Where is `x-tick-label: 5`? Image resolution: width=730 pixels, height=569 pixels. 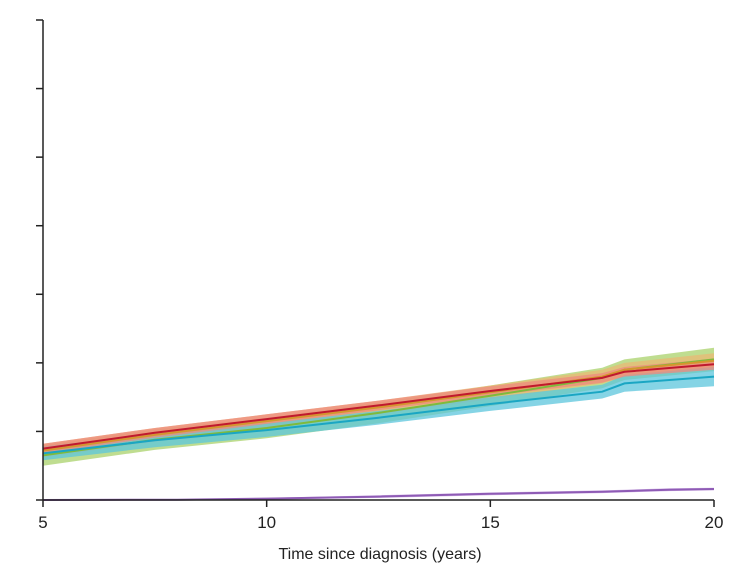
x-tick-label: 5 is located at coordinates (42, 522).